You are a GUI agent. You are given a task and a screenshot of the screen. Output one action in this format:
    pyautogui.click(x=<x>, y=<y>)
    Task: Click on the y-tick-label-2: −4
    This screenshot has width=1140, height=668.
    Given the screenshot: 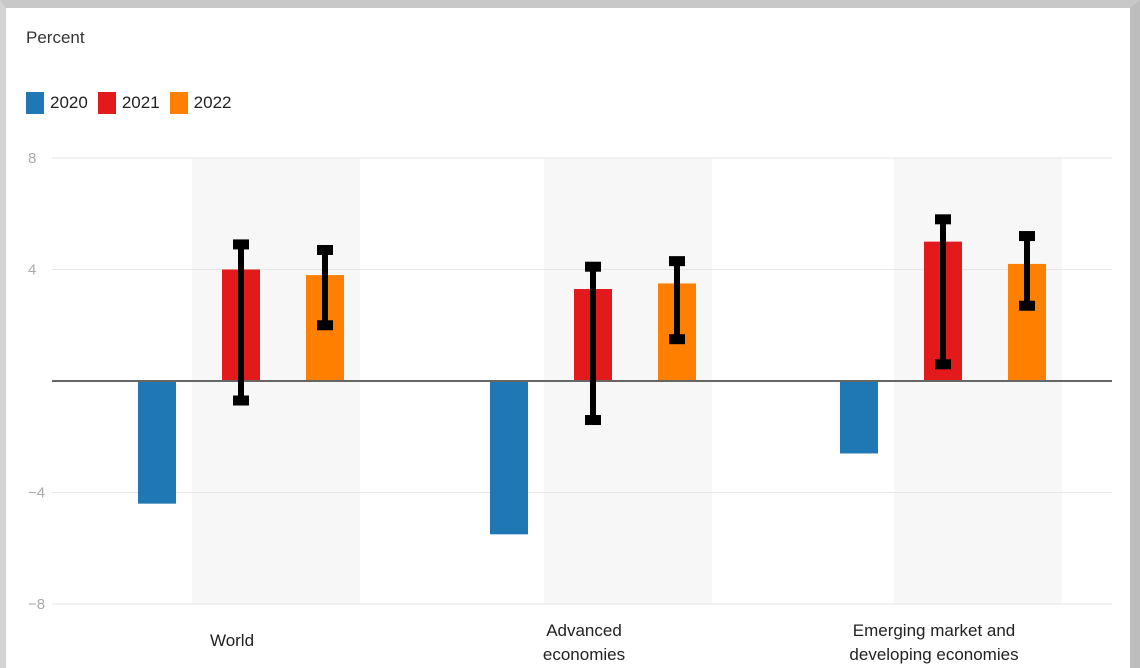 What is the action you would take?
    pyautogui.click(x=36, y=493)
    